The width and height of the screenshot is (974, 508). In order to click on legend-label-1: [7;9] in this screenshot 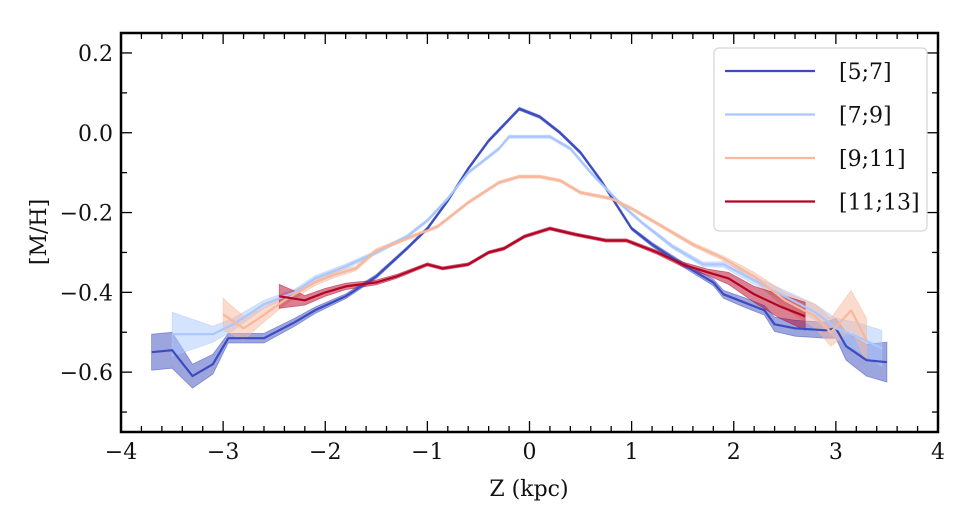, I will do `click(865, 116)`.